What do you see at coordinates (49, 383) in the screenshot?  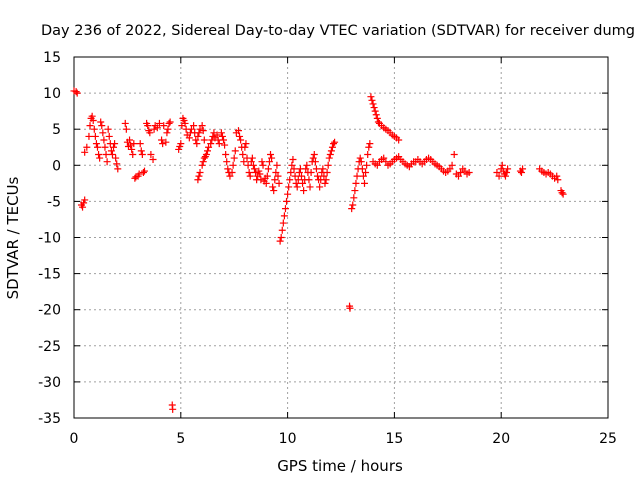 I see `y-tick-label: -30` at bounding box center [49, 383].